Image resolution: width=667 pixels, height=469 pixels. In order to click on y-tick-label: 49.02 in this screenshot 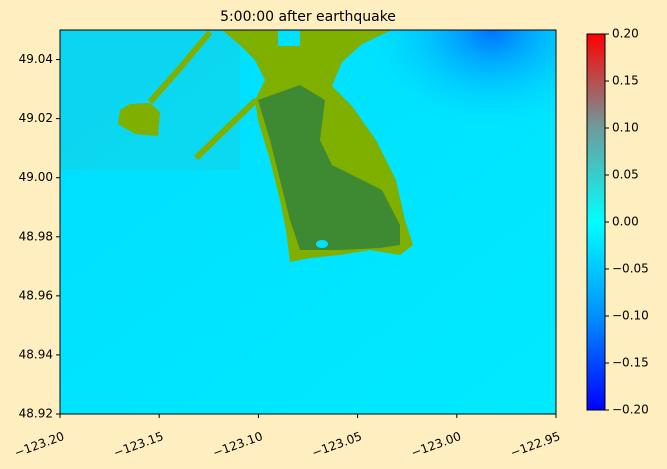, I will do `click(36, 118)`.